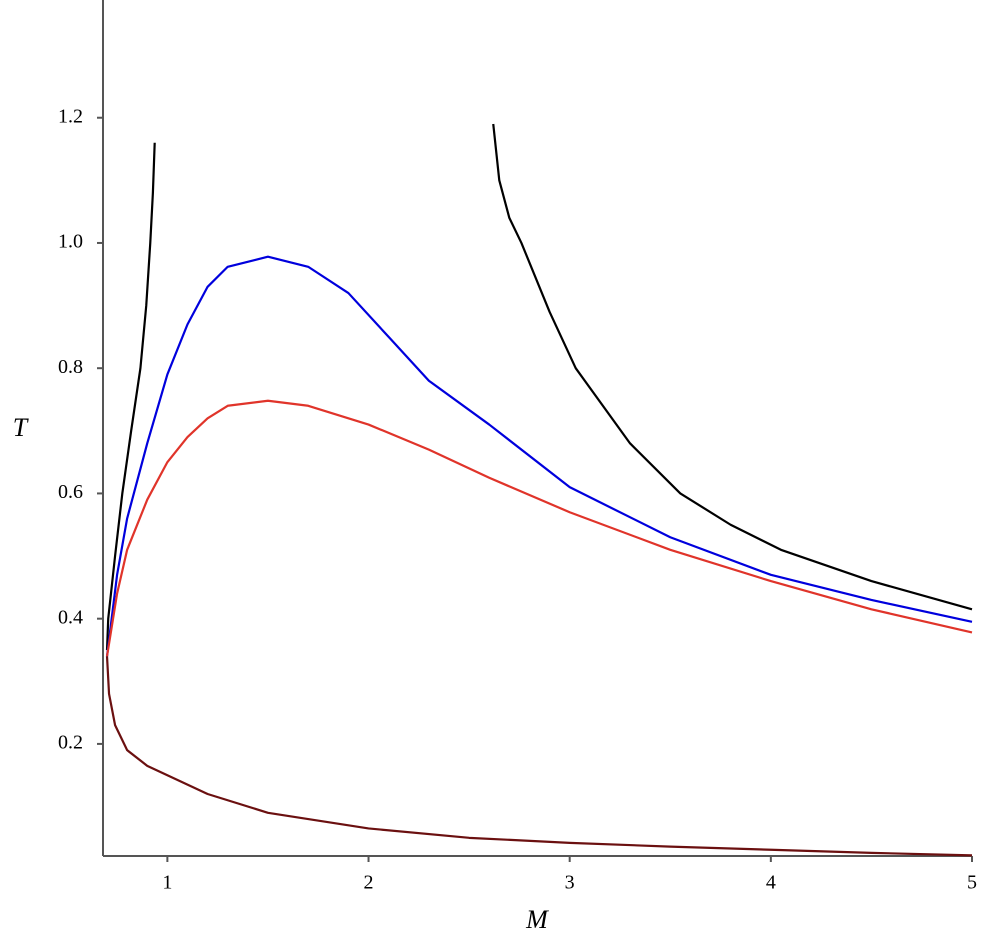 The width and height of the screenshot is (982, 941). What do you see at coordinates (771, 883) in the screenshot?
I see `x-tick-label: 4` at bounding box center [771, 883].